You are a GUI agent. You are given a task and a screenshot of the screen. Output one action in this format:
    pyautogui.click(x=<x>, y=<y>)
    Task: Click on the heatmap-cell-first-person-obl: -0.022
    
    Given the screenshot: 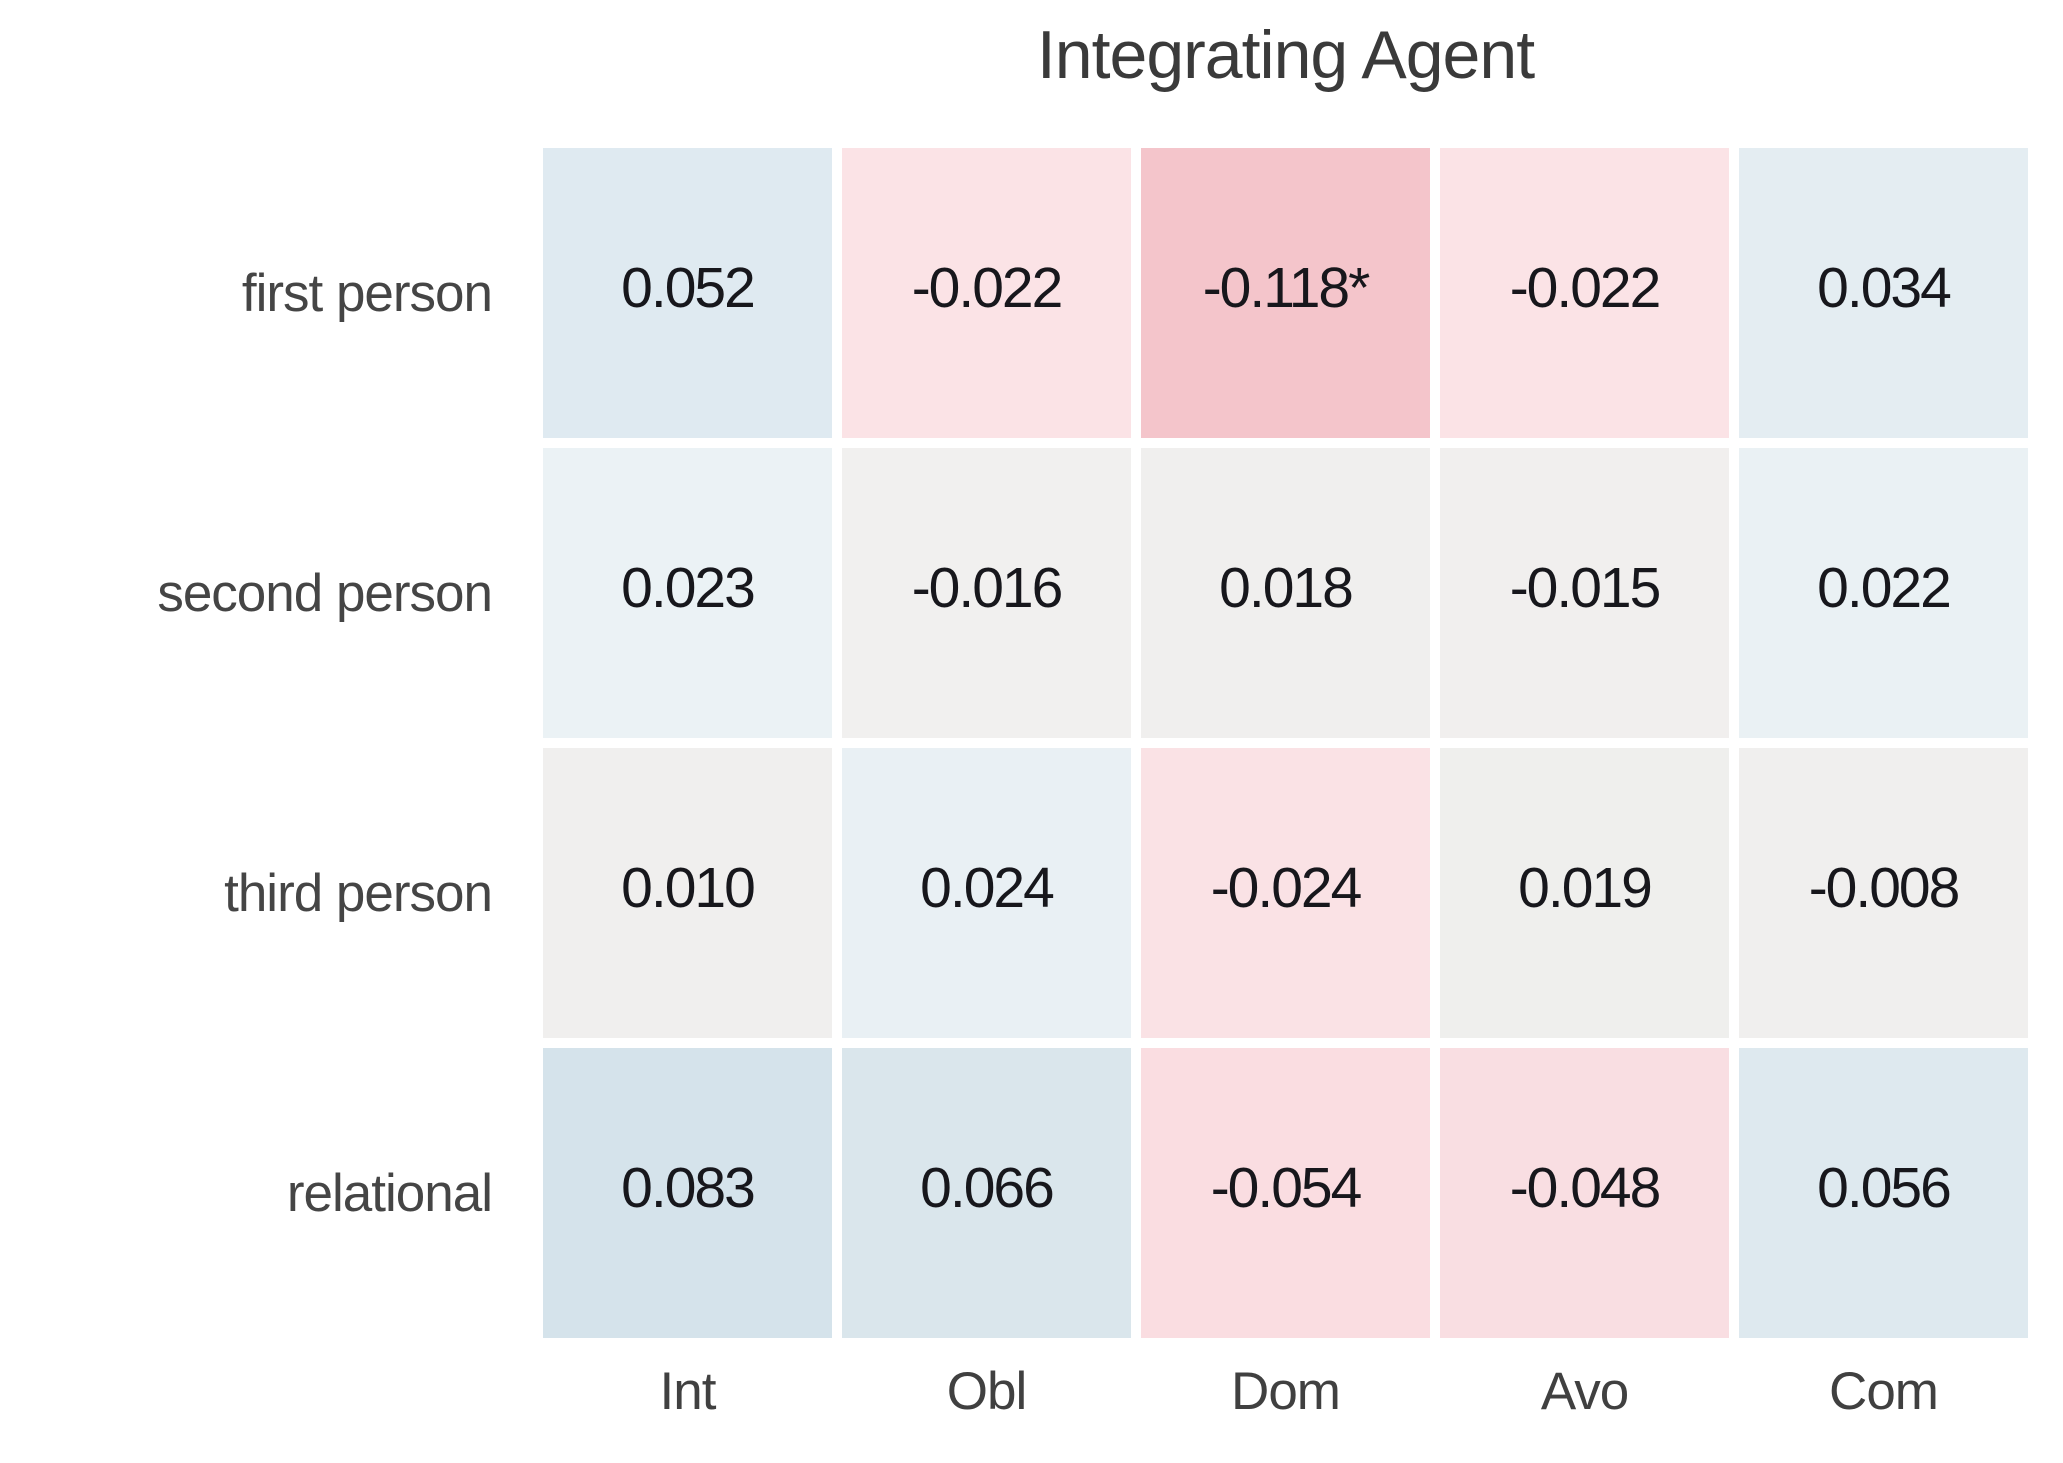 What is the action you would take?
    pyautogui.click(x=986, y=293)
    